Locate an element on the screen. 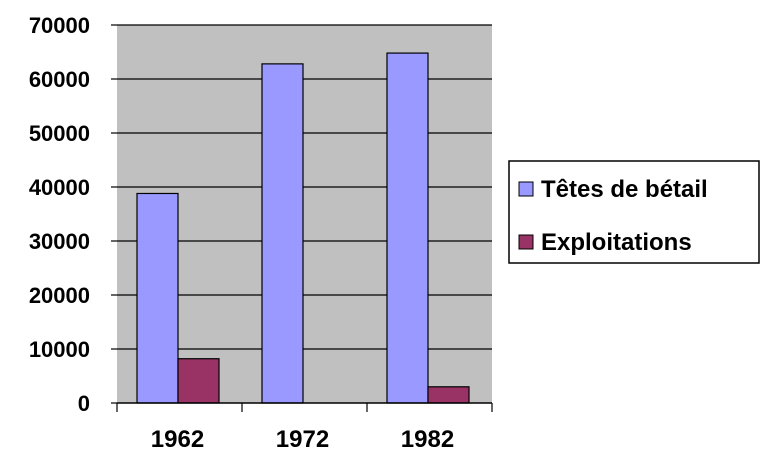 This screenshot has width=761, height=461. y-tick-label: 0 is located at coordinates (84, 403).